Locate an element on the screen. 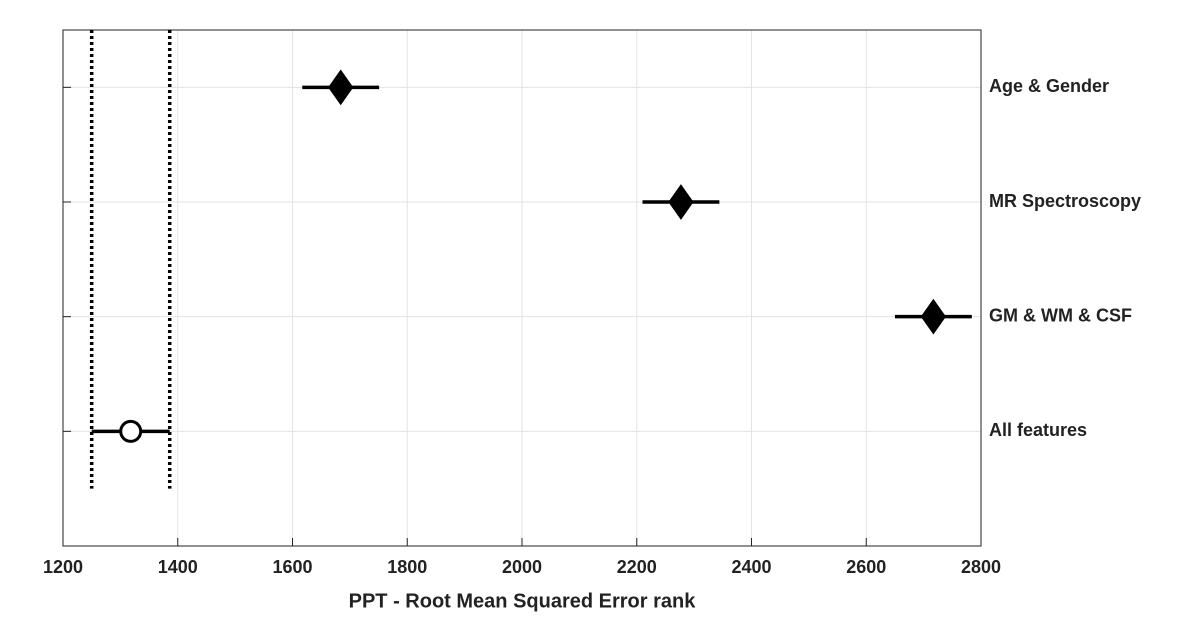 The image size is (1198, 632). y-tick-label: All features is located at coordinates (1038, 430).